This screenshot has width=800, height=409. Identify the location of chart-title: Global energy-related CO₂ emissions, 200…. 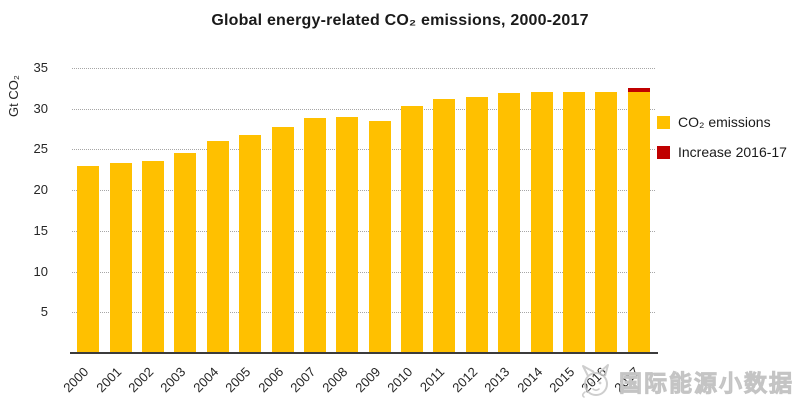
(400, 20).